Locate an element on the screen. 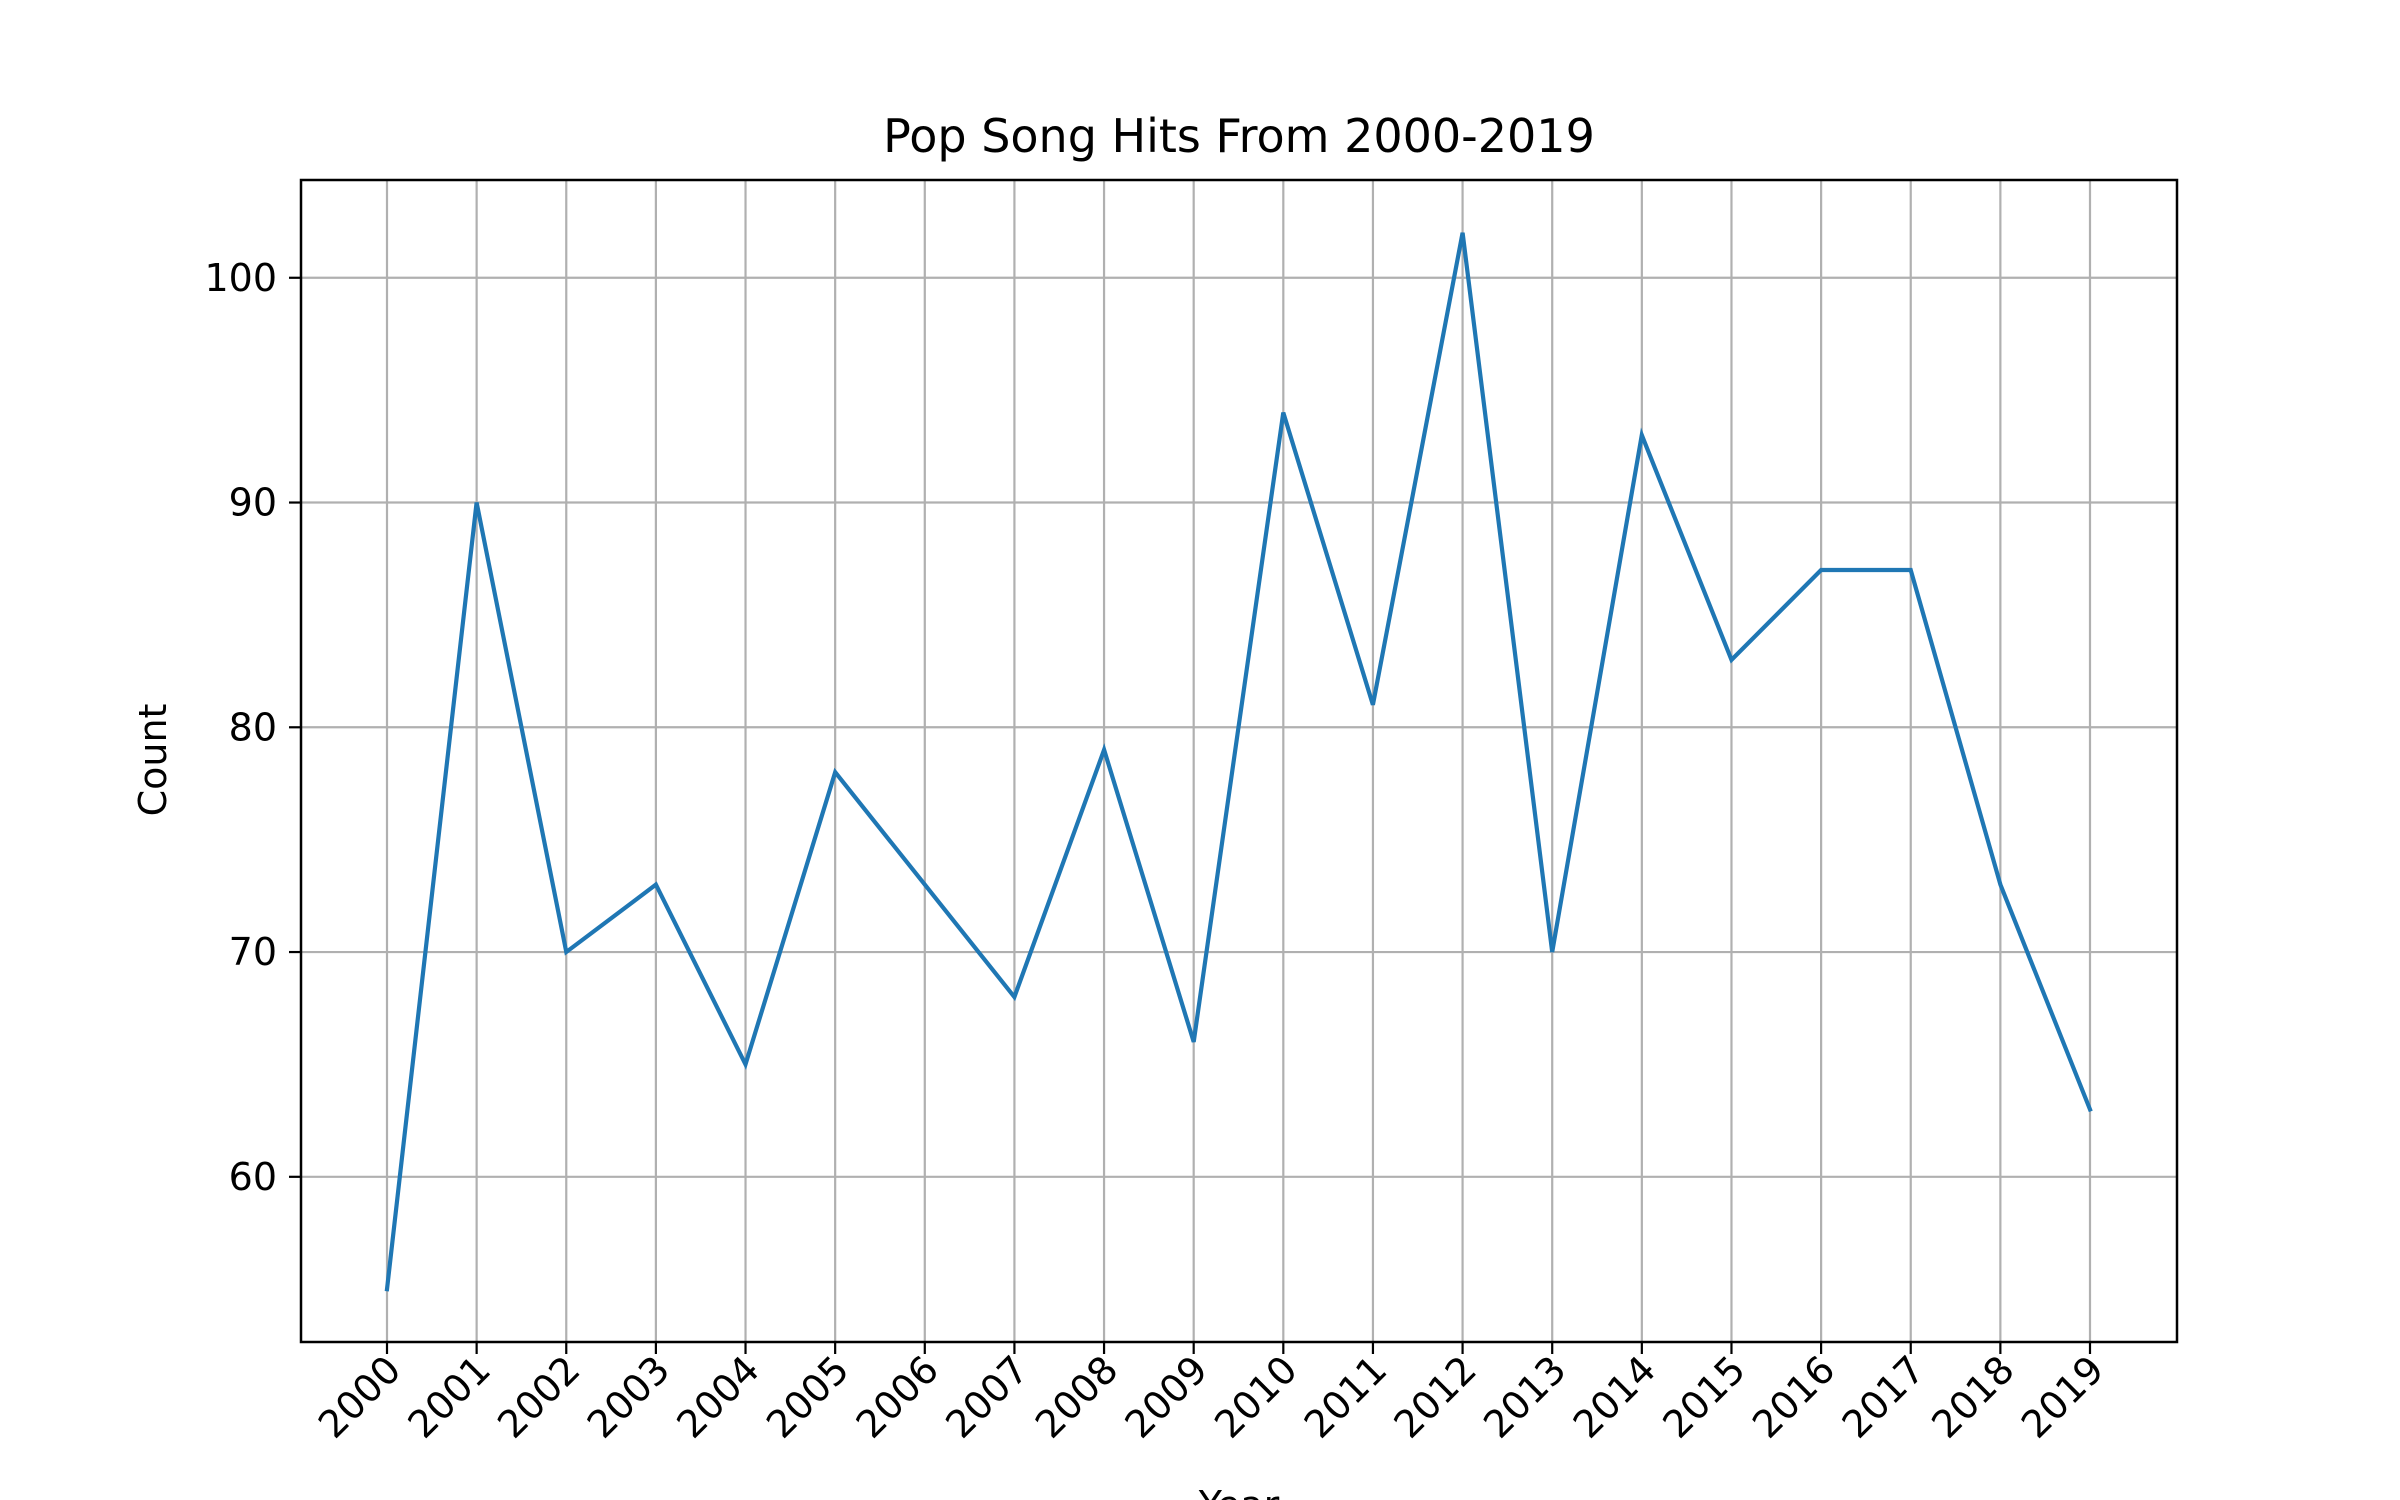  chart-title: Pop Song Hits From 2000-2019 is located at coordinates (1239, 136).